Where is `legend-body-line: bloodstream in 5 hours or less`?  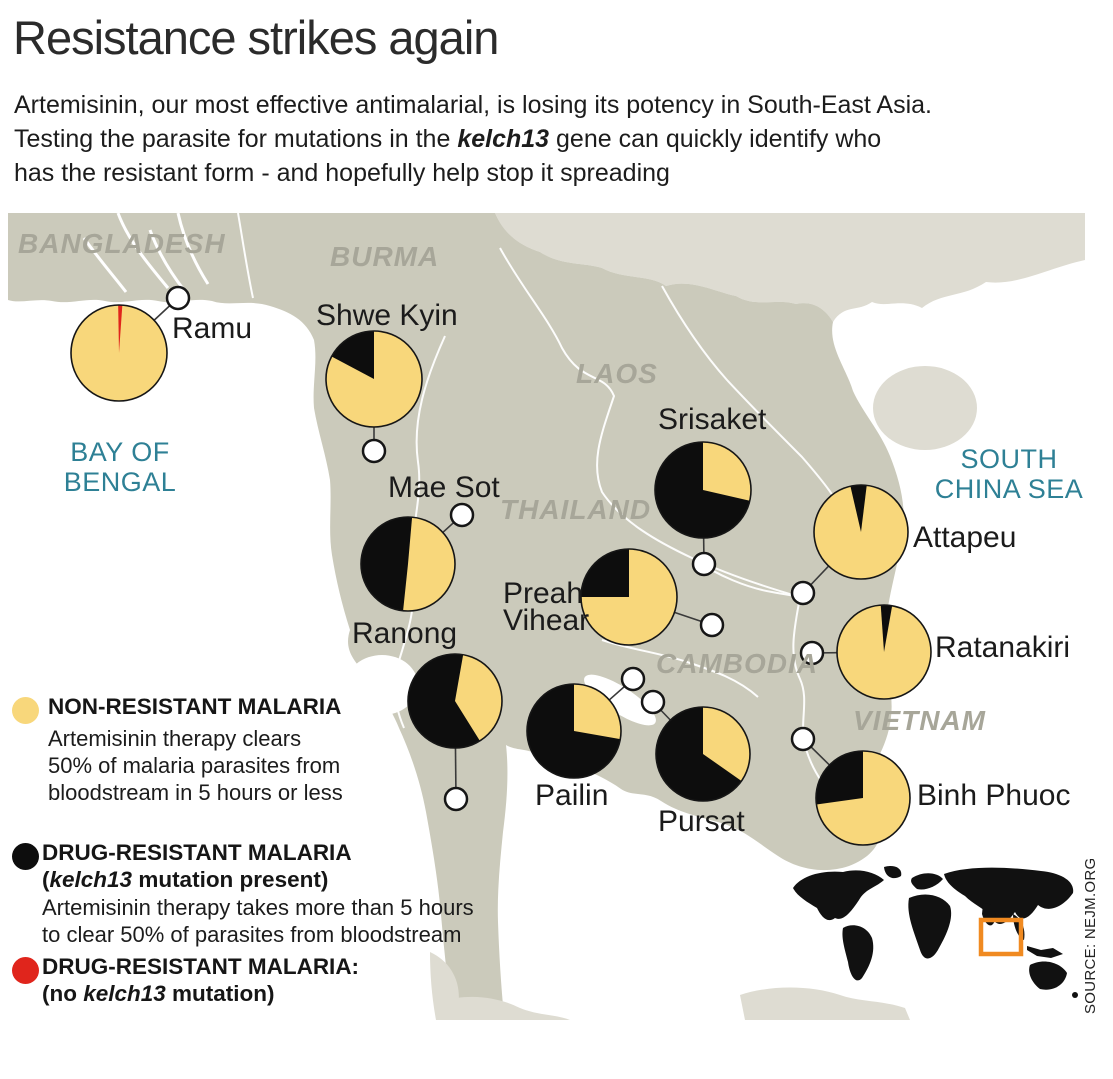
legend-body-line: bloodstream in 5 hours or less is located at coordinates (195, 792).